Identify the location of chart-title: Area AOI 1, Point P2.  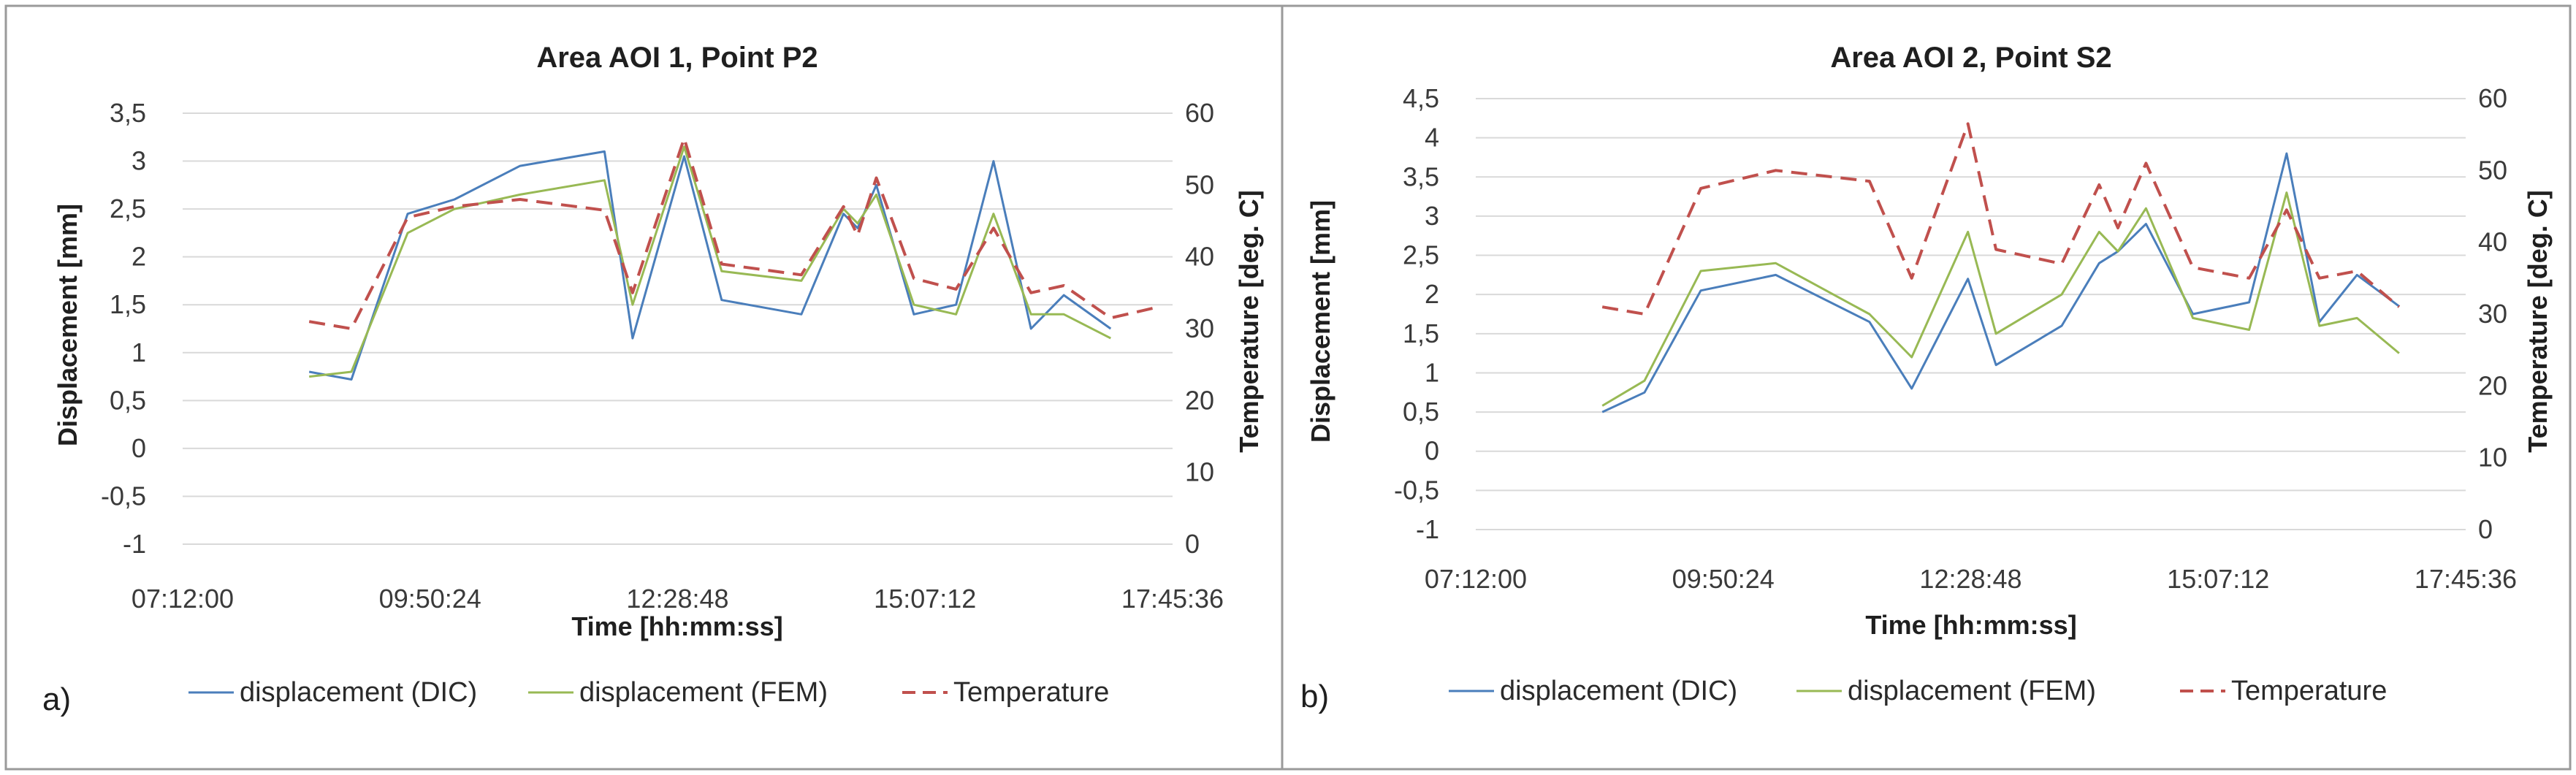
(677, 58).